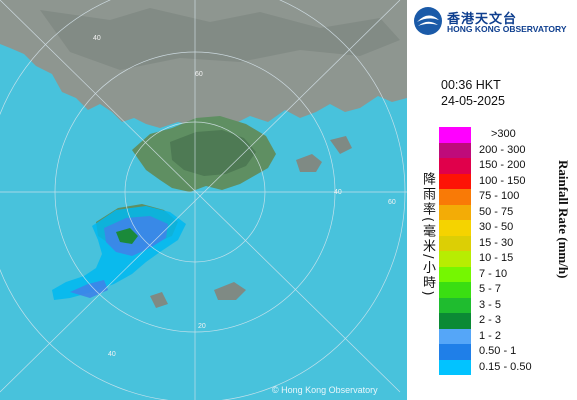 The image size is (577, 400). What do you see at coordinates (325, 390) in the screenshot?
I see `copyright-text: © Hong Kong Observatory` at bounding box center [325, 390].